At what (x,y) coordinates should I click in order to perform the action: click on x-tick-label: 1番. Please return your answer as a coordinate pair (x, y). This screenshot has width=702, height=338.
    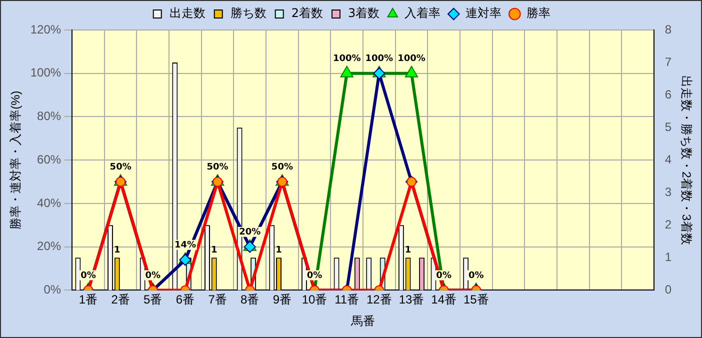
    Looking at the image, I should click on (88, 299).